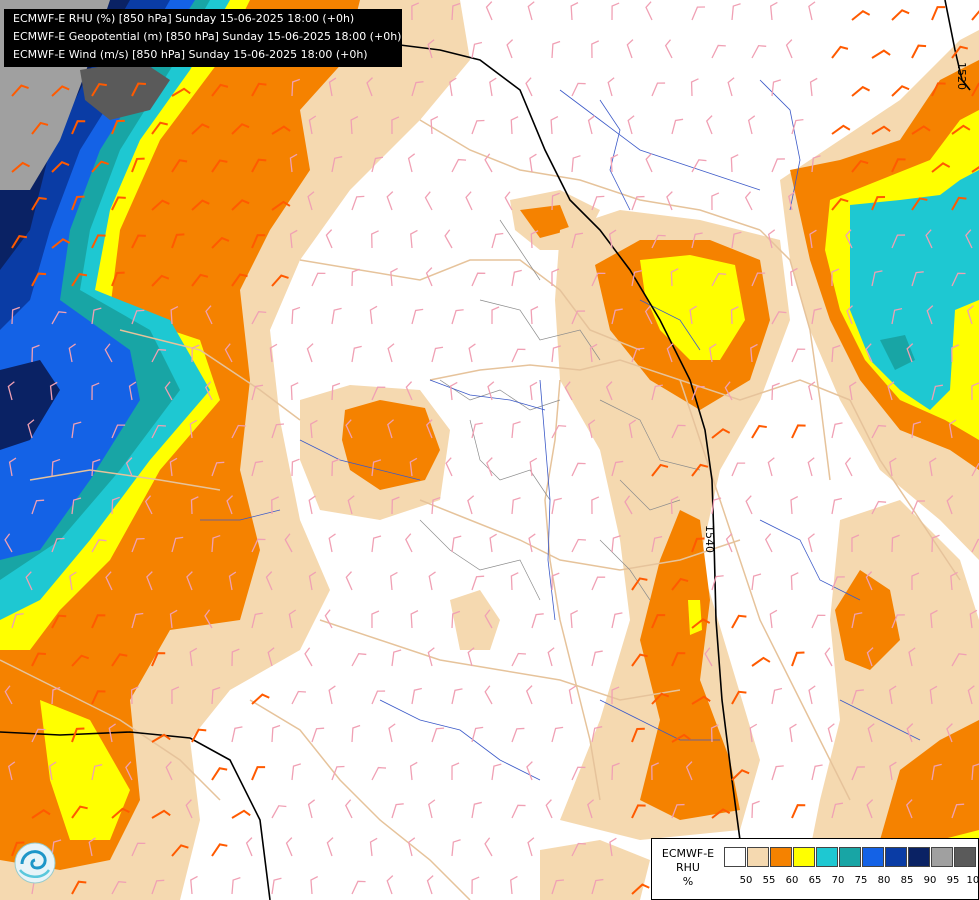 The width and height of the screenshot is (979, 900). Describe the element at coordinates (961, 76) in the screenshot. I see `contour-label-1520: 1520` at that location.